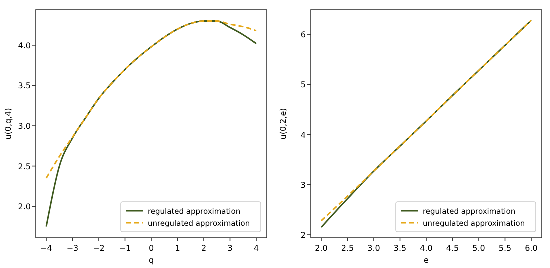 The image size is (550, 268). I want to click on y-tick-label: 2.0, so click(24, 207).